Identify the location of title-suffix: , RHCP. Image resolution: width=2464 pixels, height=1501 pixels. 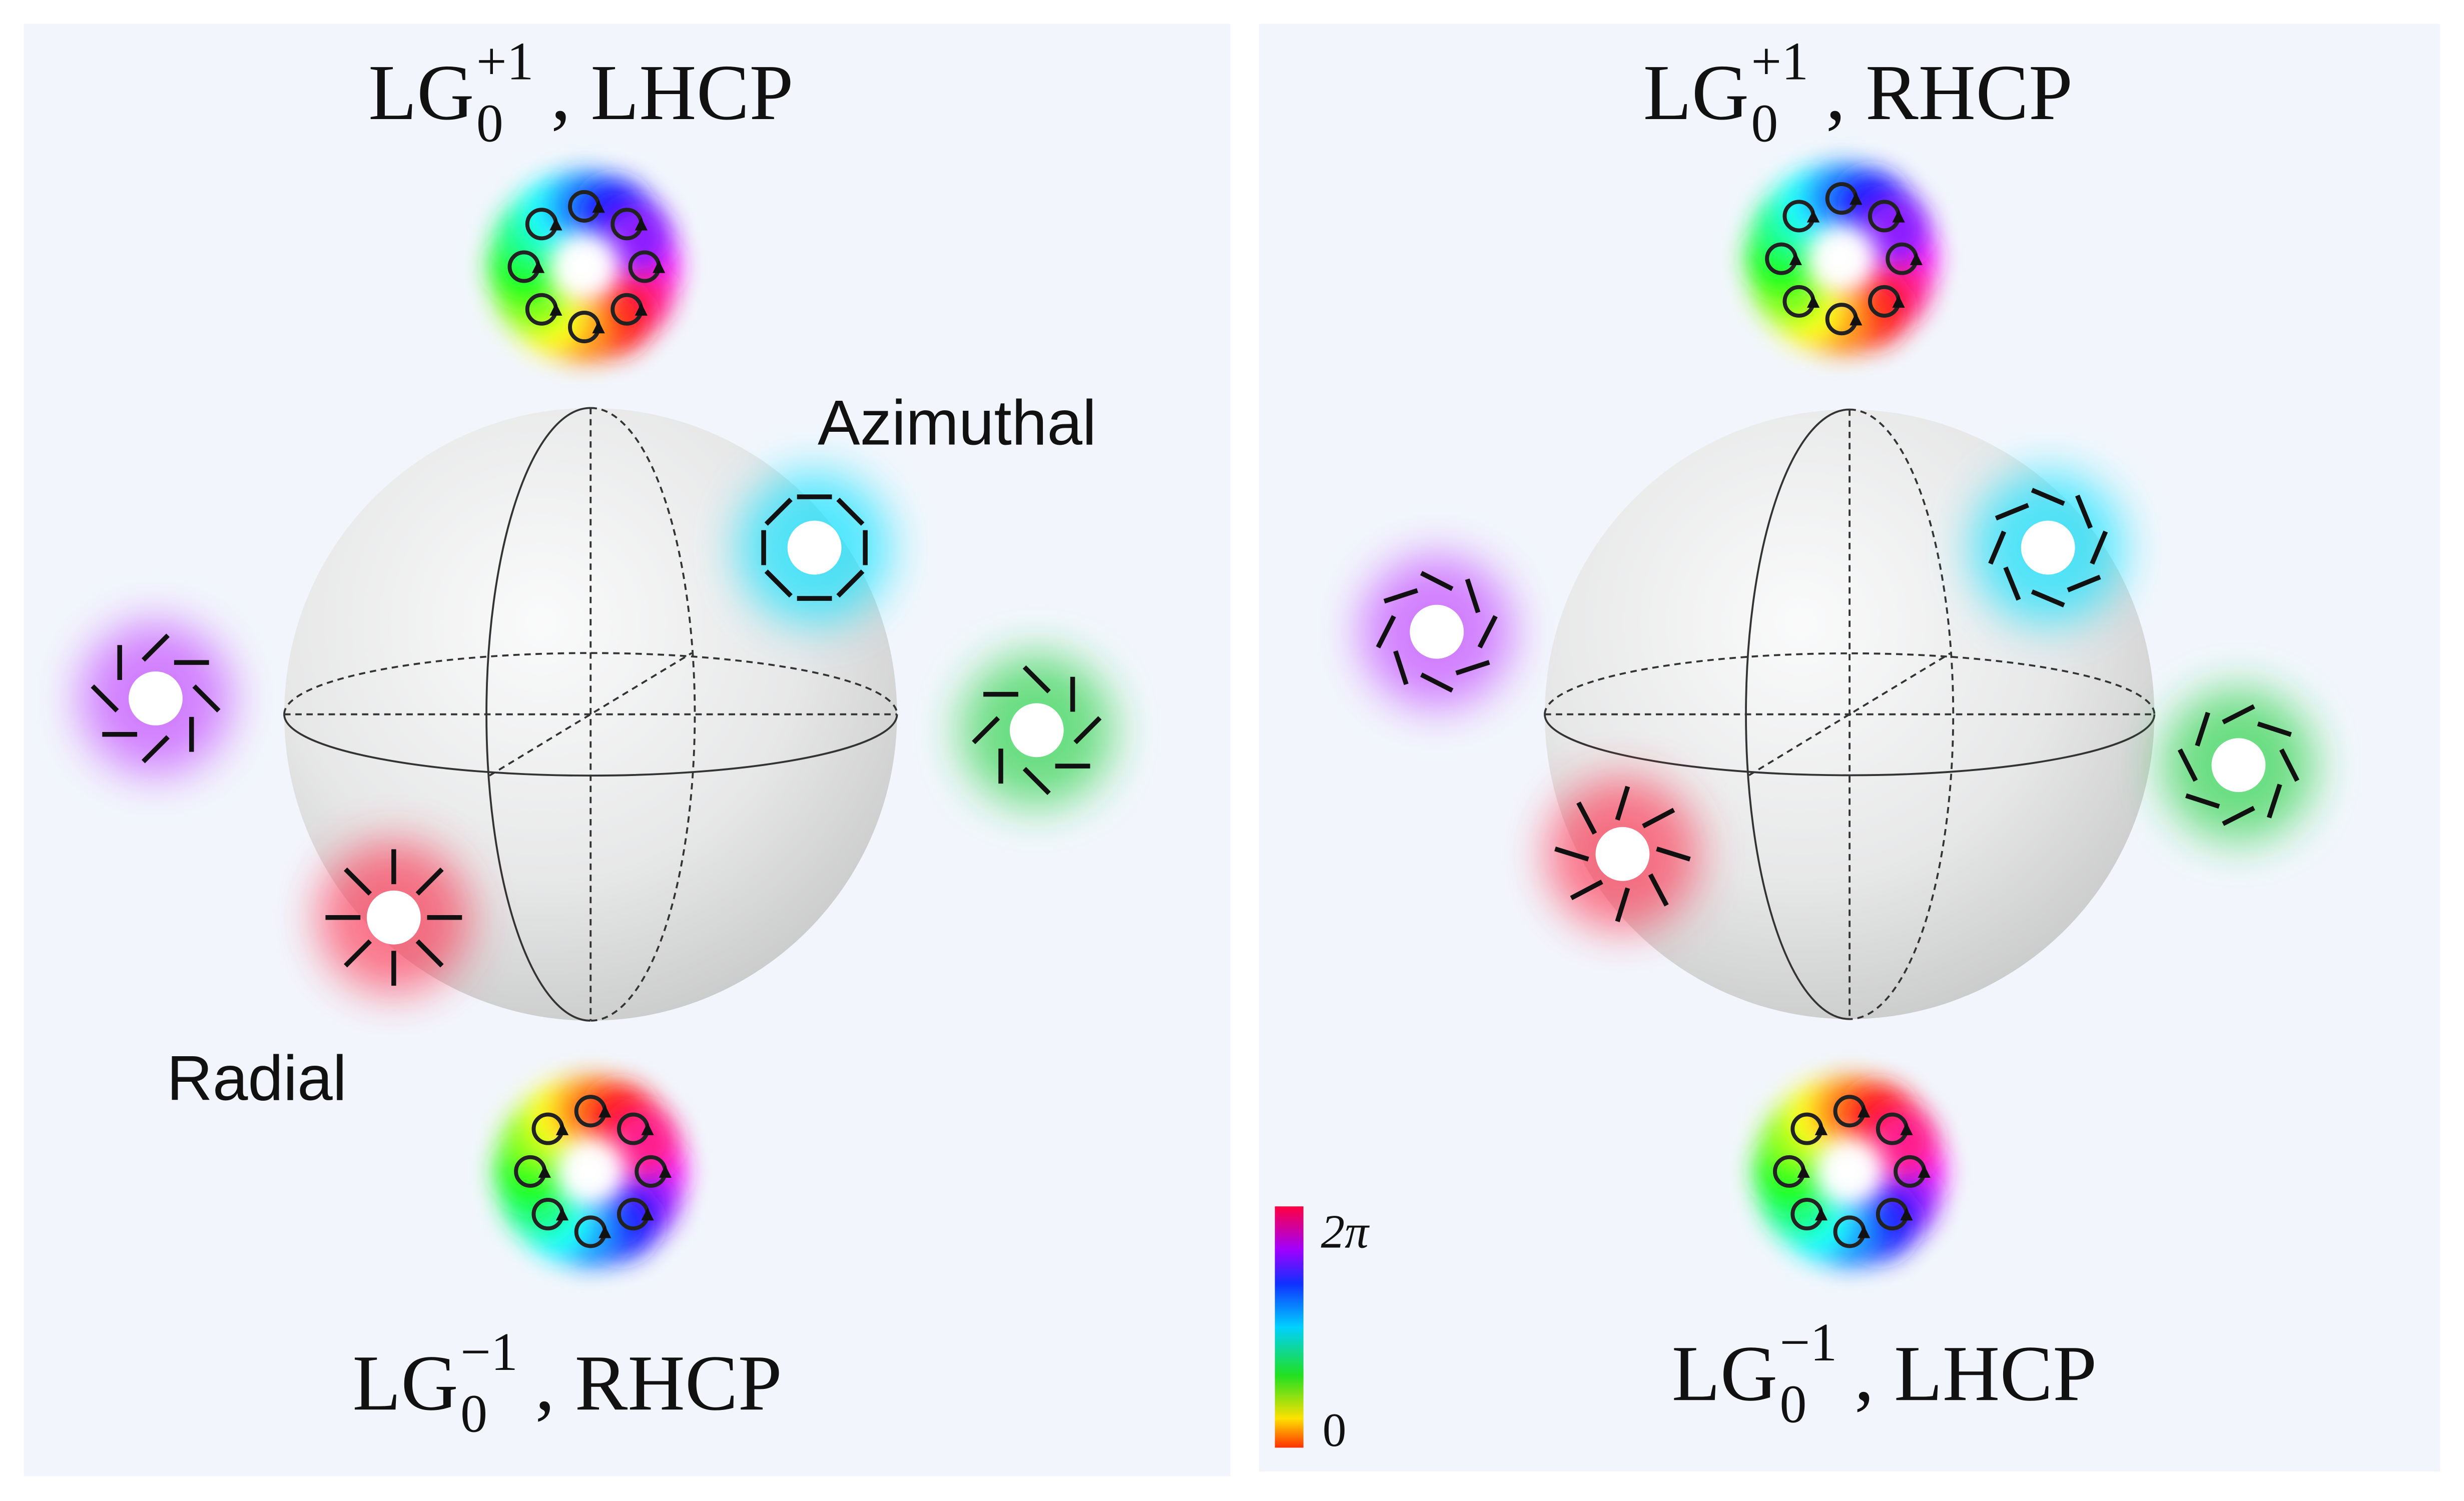
(658, 1383).